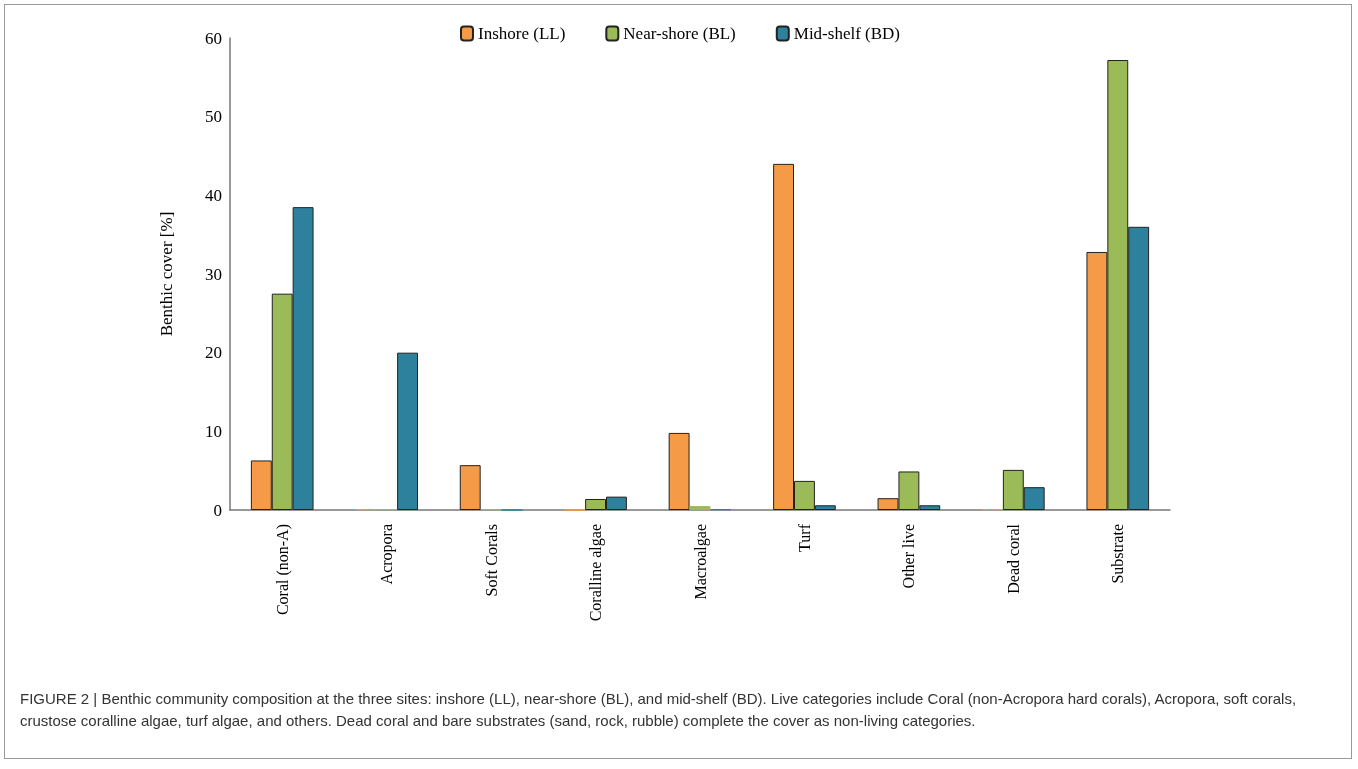 The image size is (1358, 769). Describe the element at coordinates (521, 33) in the screenshot. I see `legend-label: Inshore (LL)` at that location.